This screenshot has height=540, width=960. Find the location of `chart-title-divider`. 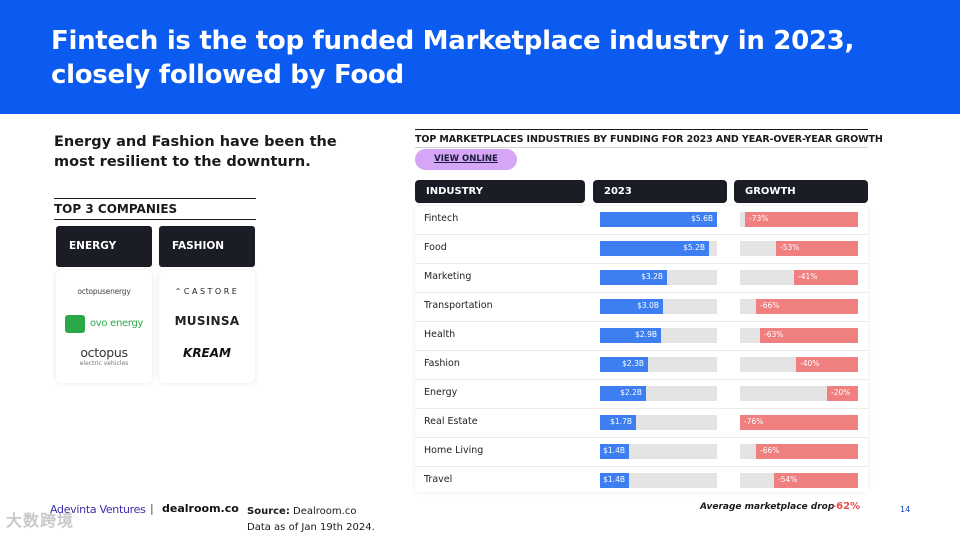

chart-title-divider is located at coordinates (641, 147).